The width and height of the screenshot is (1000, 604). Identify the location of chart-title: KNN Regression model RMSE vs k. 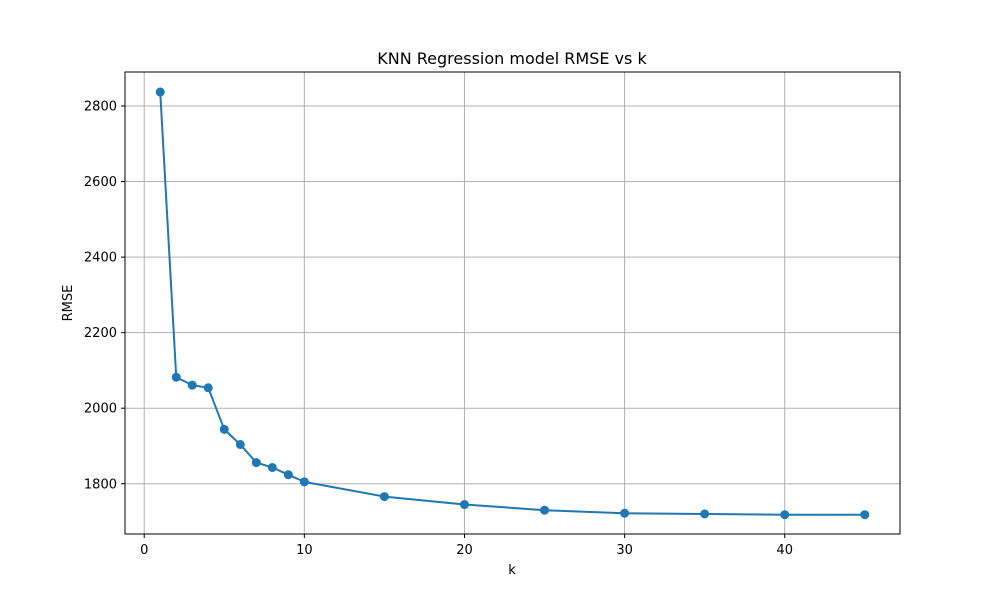
(512, 58).